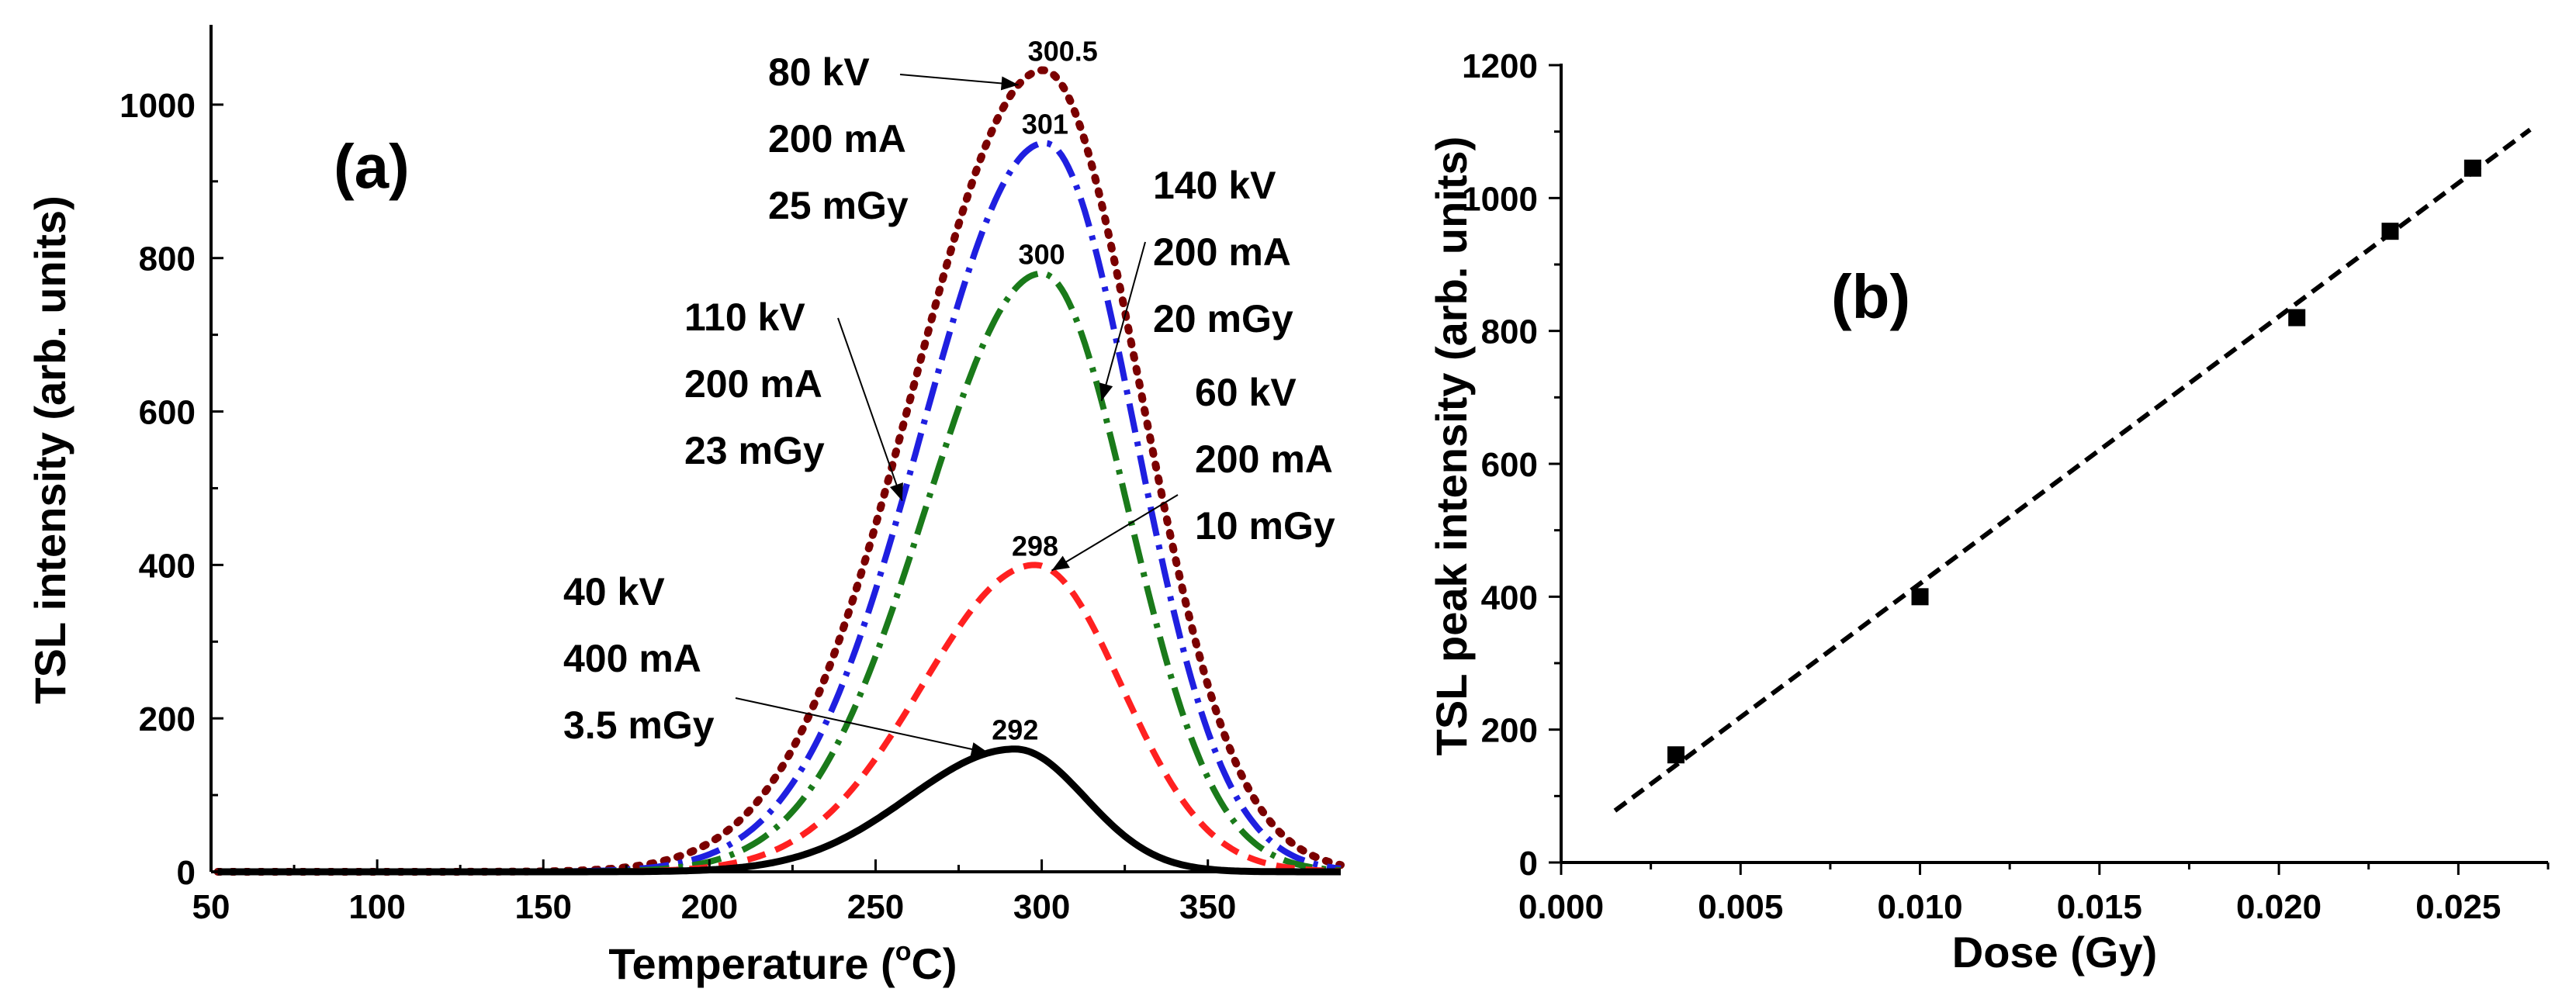 The height and width of the screenshot is (999, 2576). Describe the element at coordinates (376, 907) in the screenshot. I see `x-tick-label-1: 100` at that location.